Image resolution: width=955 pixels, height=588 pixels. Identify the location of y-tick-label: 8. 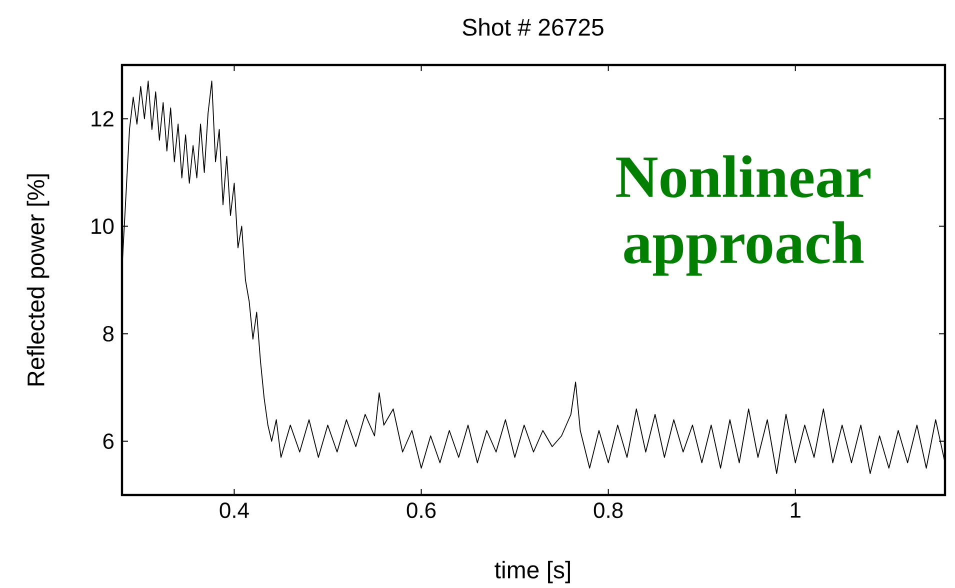
(108, 334).